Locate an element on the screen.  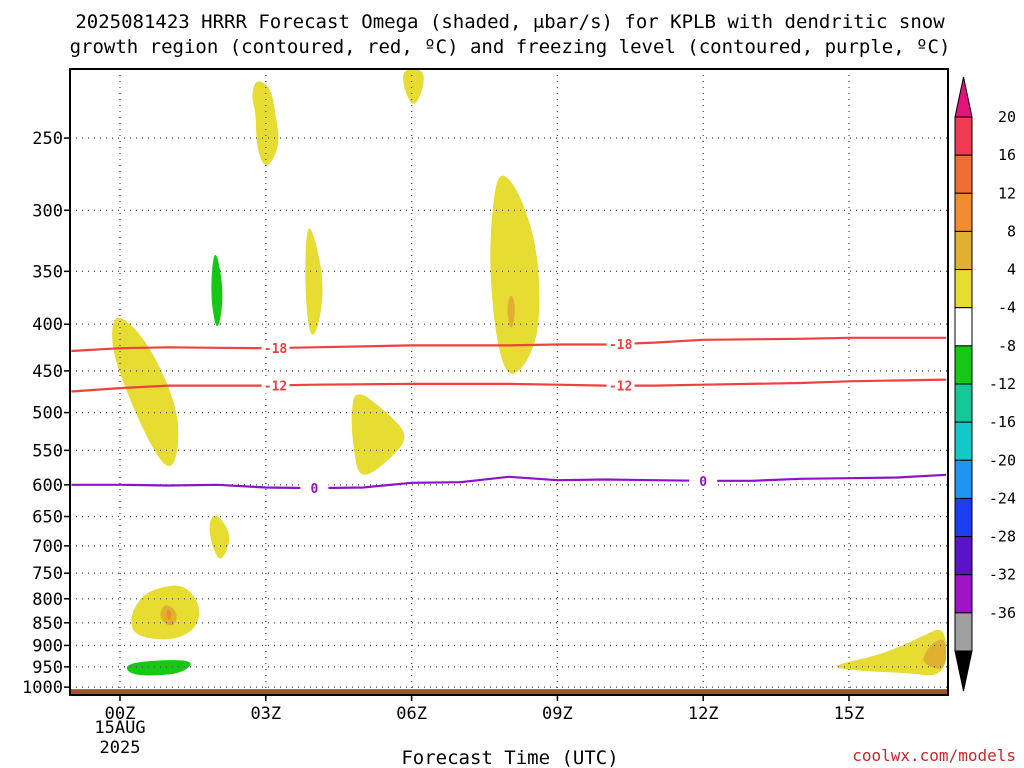
shaded-region-omega-8to12-b is located at coordinates (511, 311).